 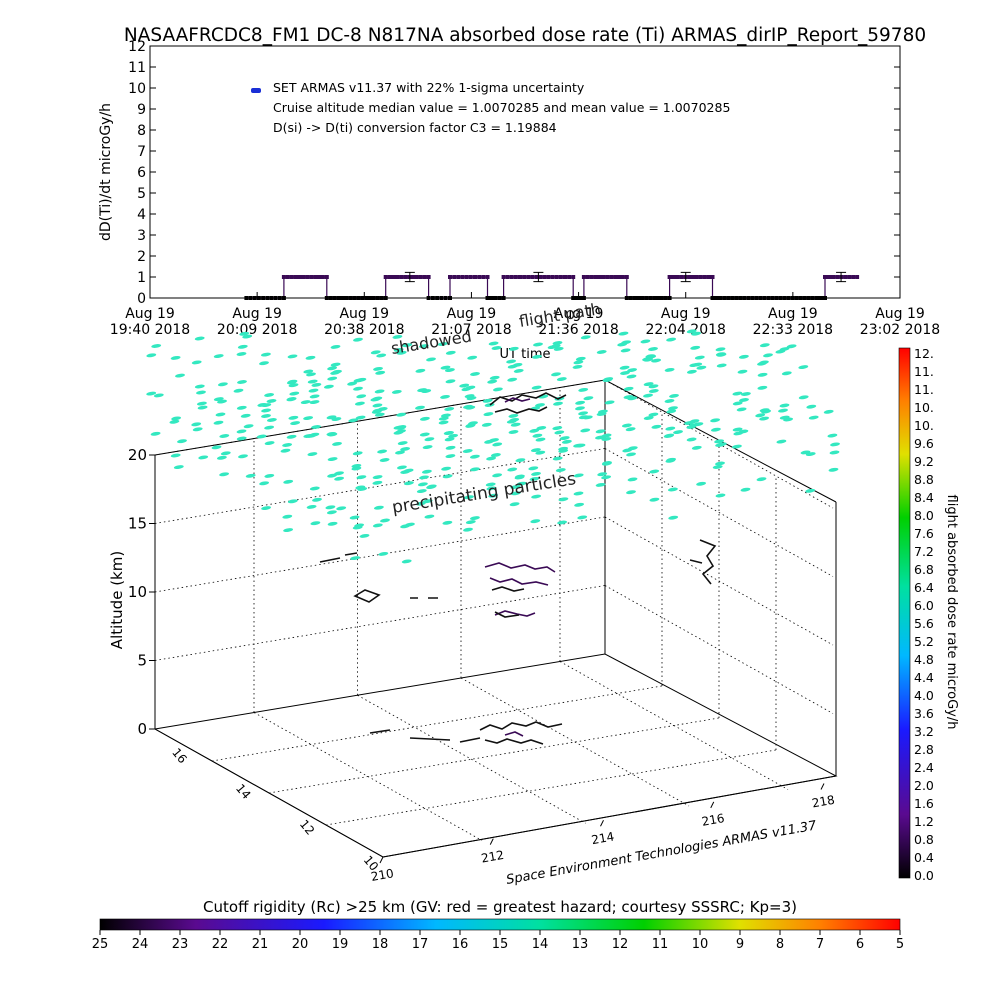 I want to click on top-y-tick-label: 9, so click(x=141, y=110).